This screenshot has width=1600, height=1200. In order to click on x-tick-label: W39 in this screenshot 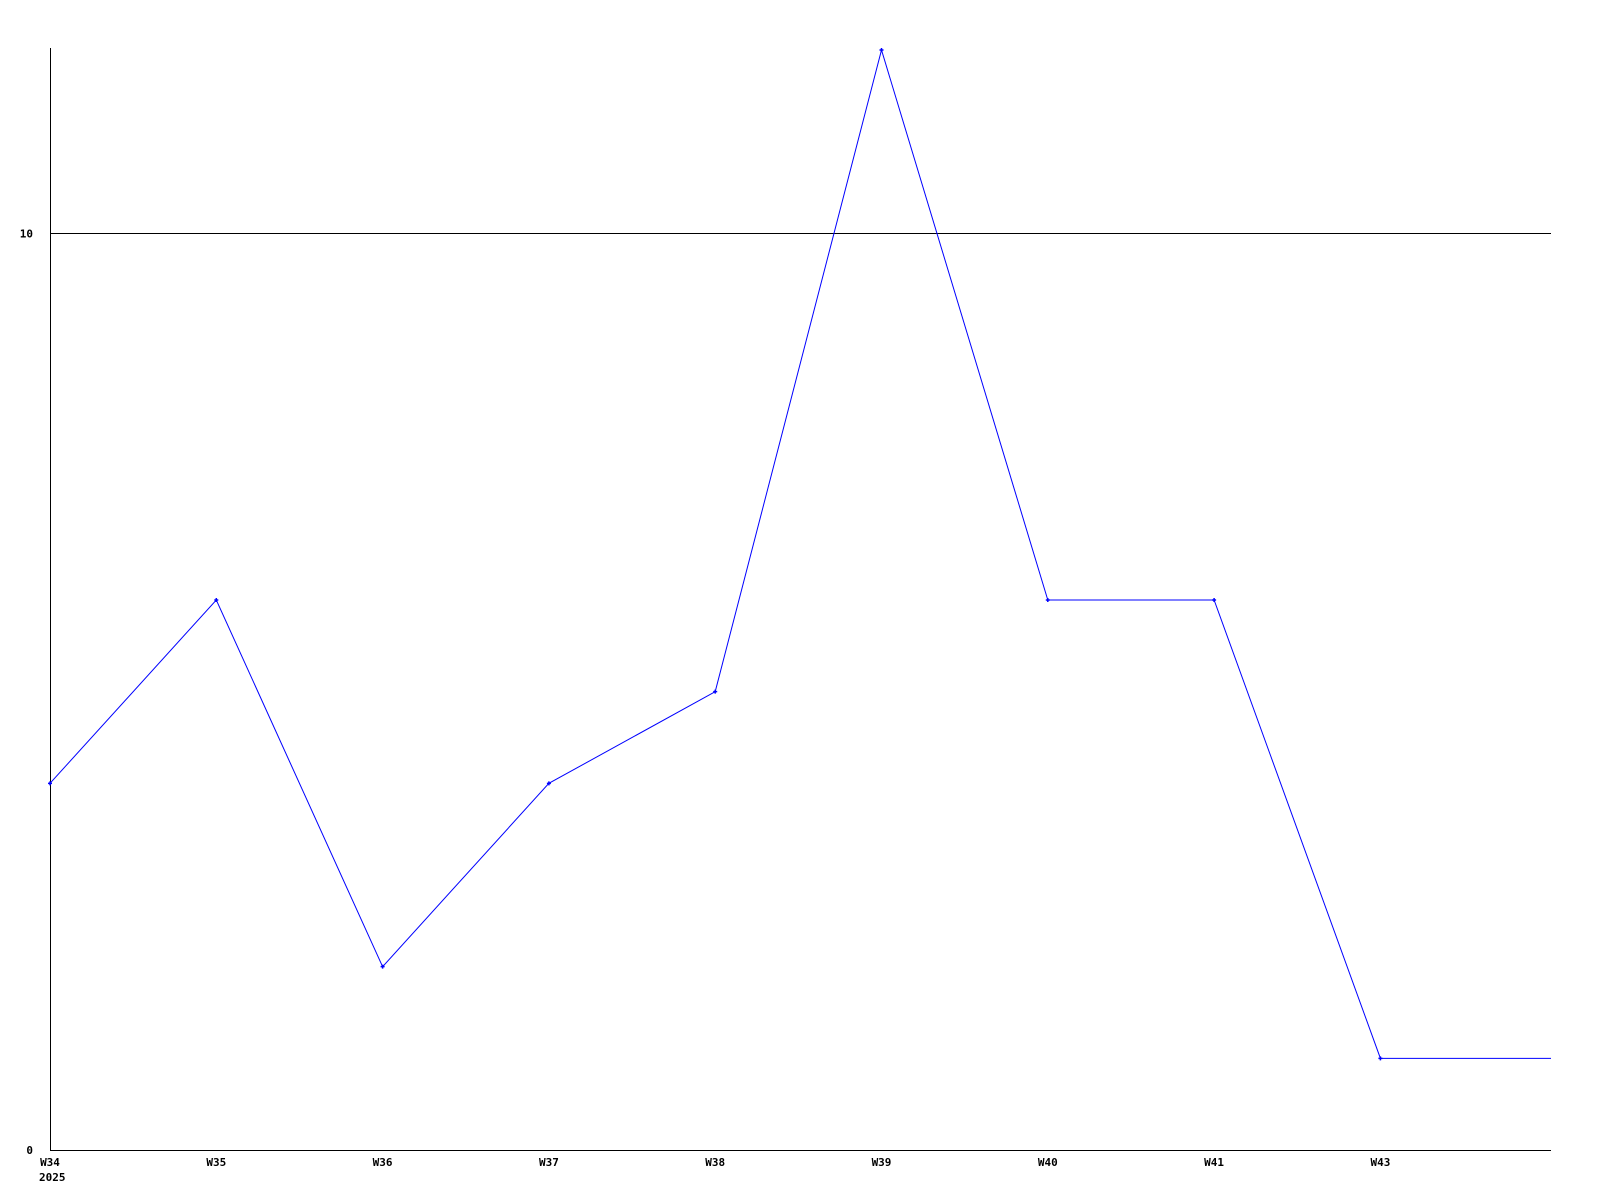, I will do `click(882, 1162)`.